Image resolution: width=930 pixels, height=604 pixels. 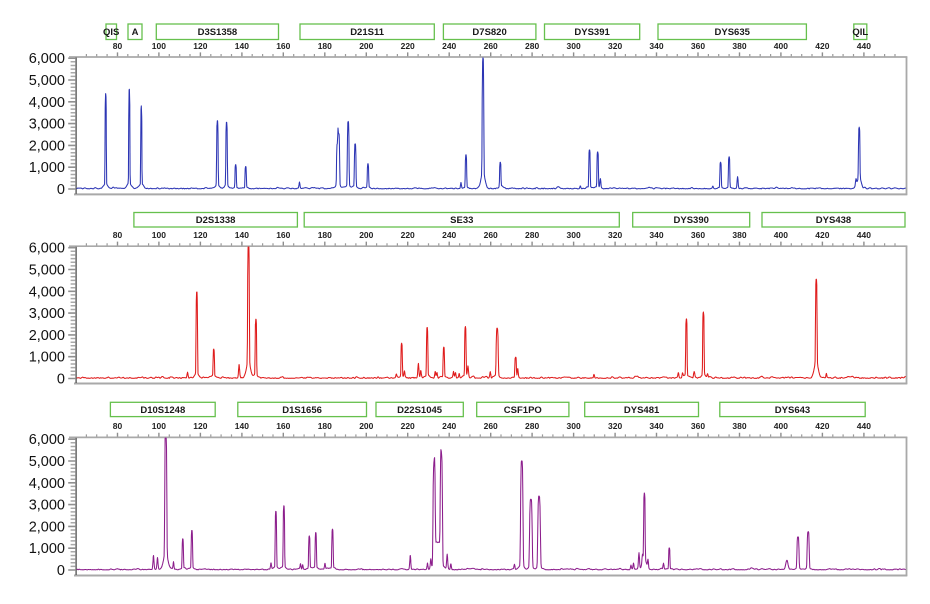 I want to click on svg-text: DYS643, so click(x=792, y=410).